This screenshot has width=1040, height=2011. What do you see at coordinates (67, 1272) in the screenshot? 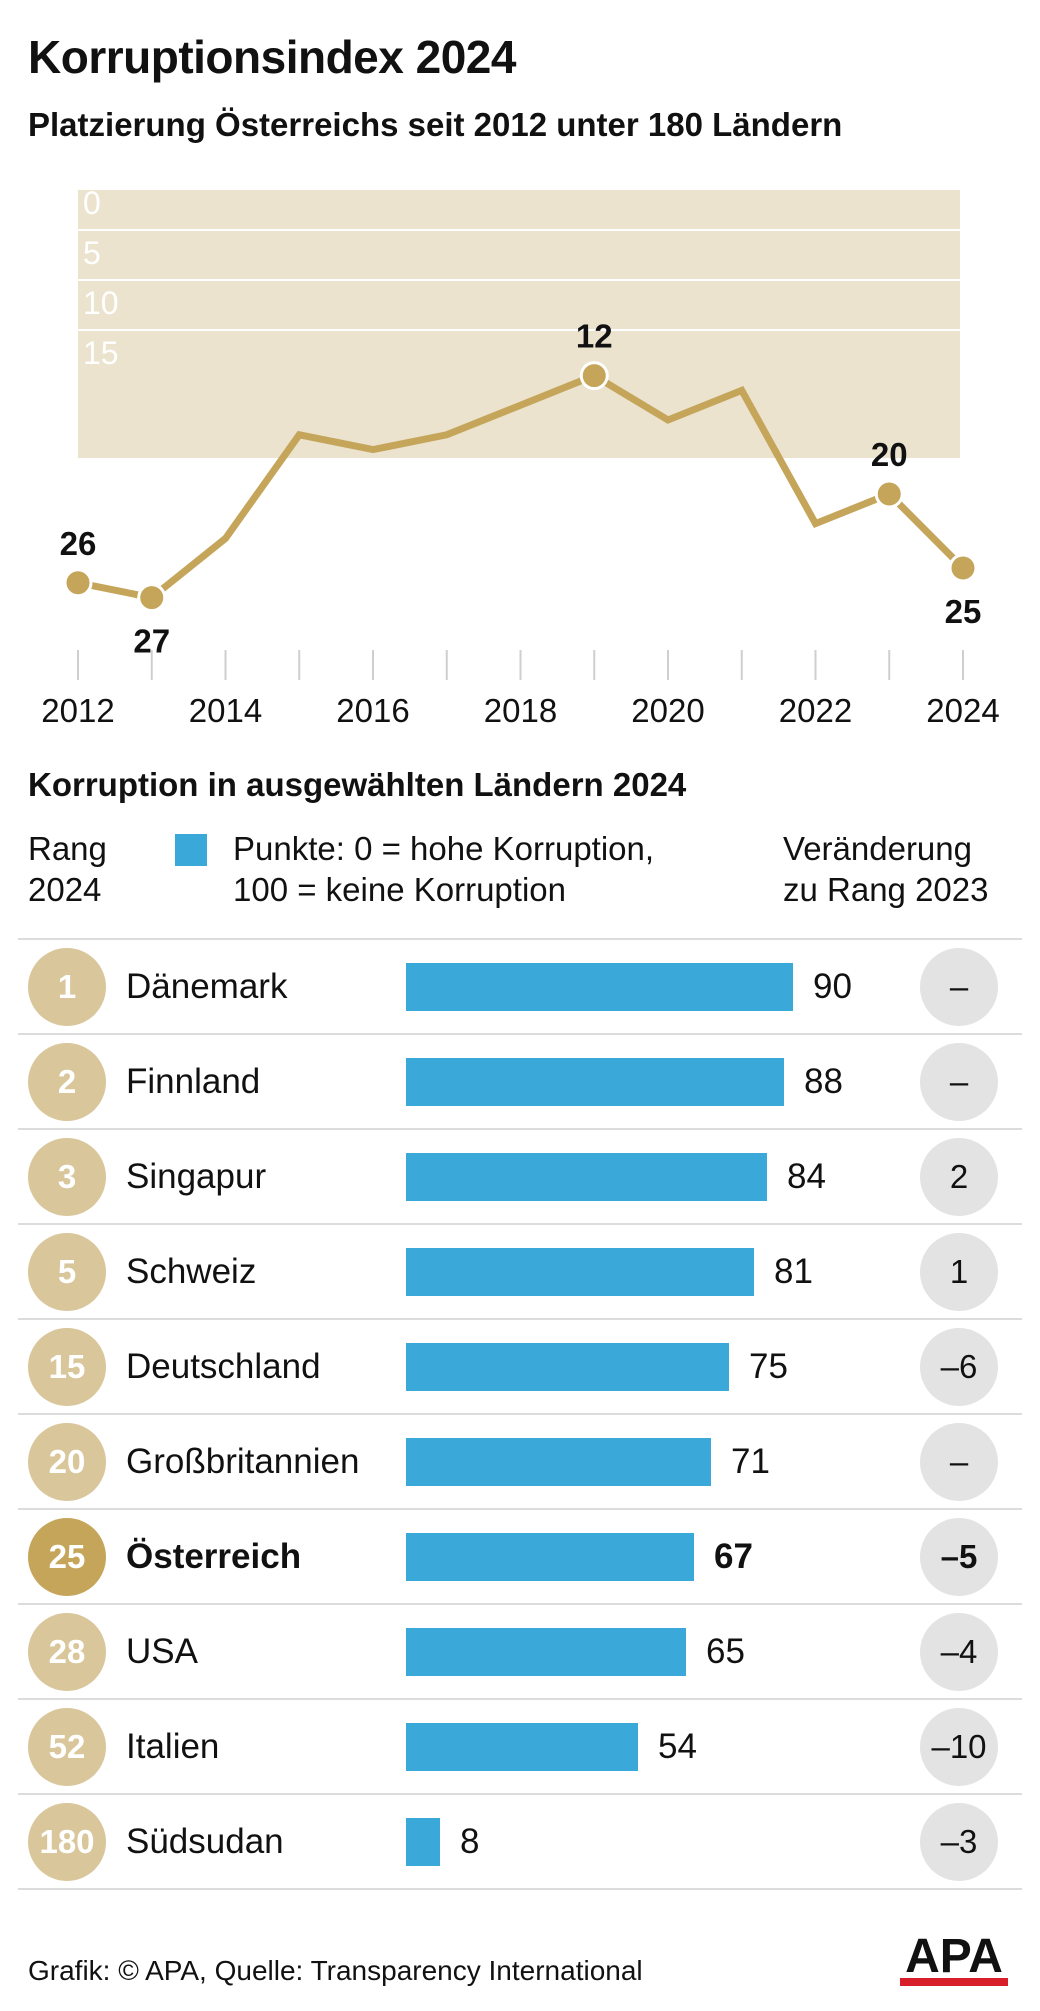
I see `rank-badge: 5` at bounding box center [67, 1272].